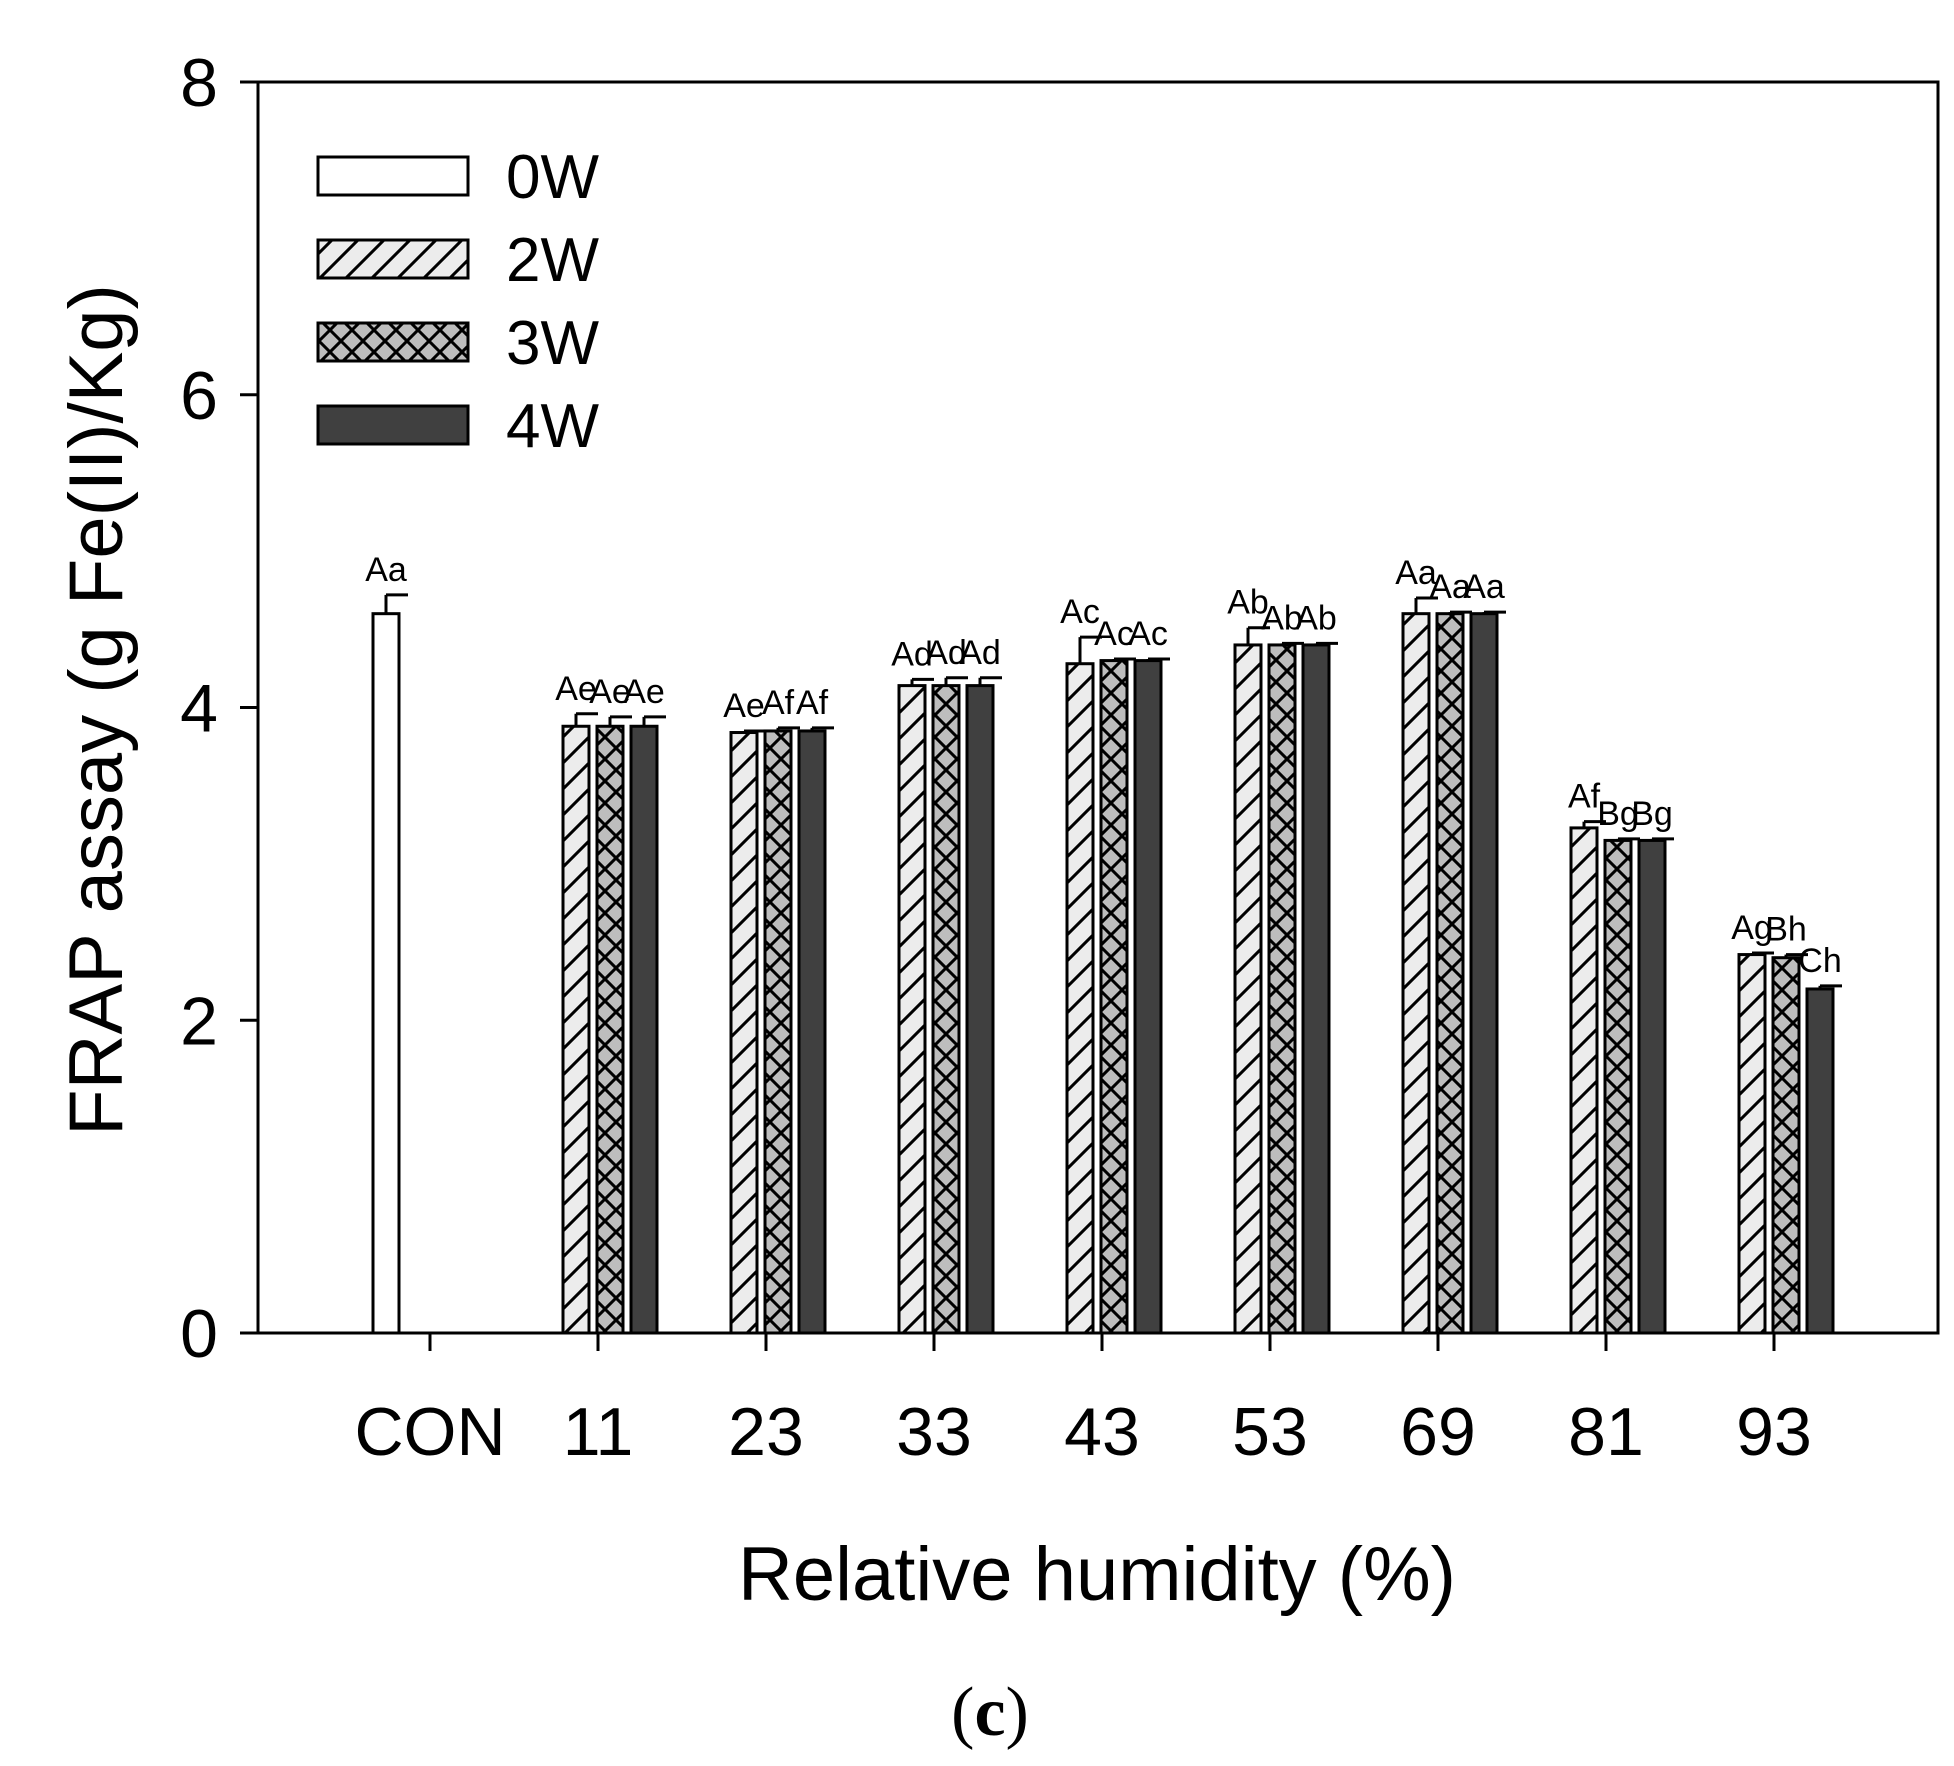 This screenshot has width=1954, height=1766. I want to click on legend-swatch-2W, so click(393, 259).